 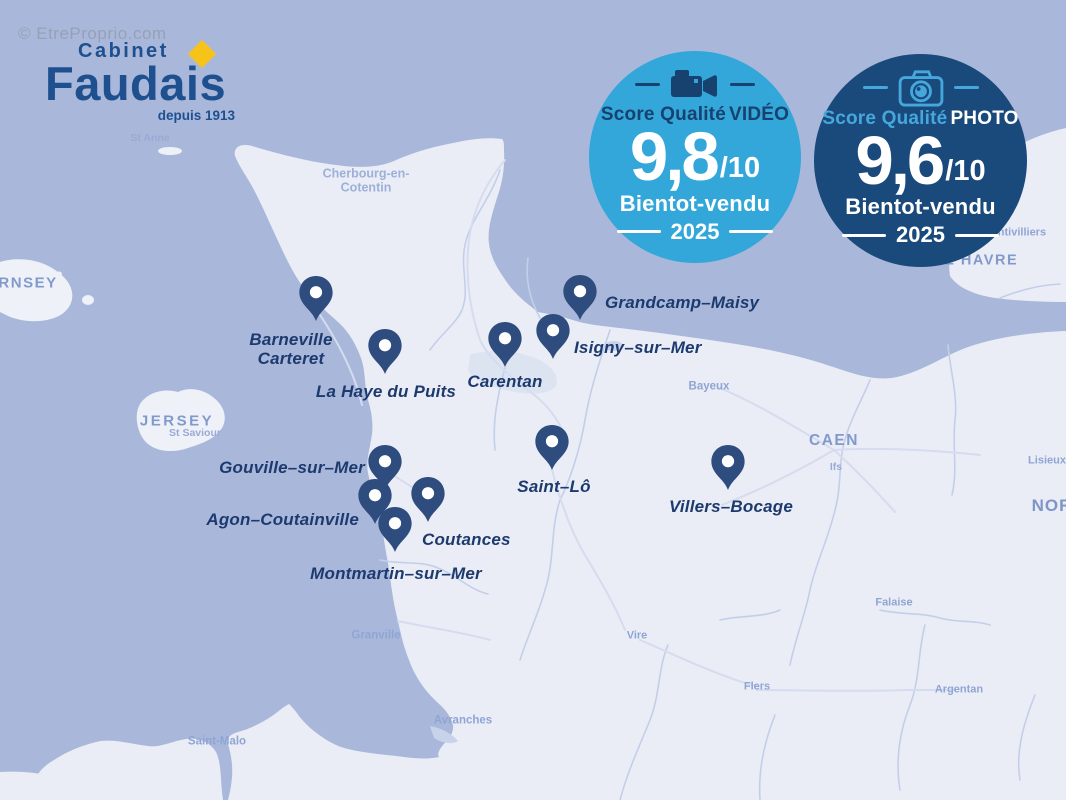 I want to click on map-label-lisieux: Lisieux, so click(x=1047, y=460).